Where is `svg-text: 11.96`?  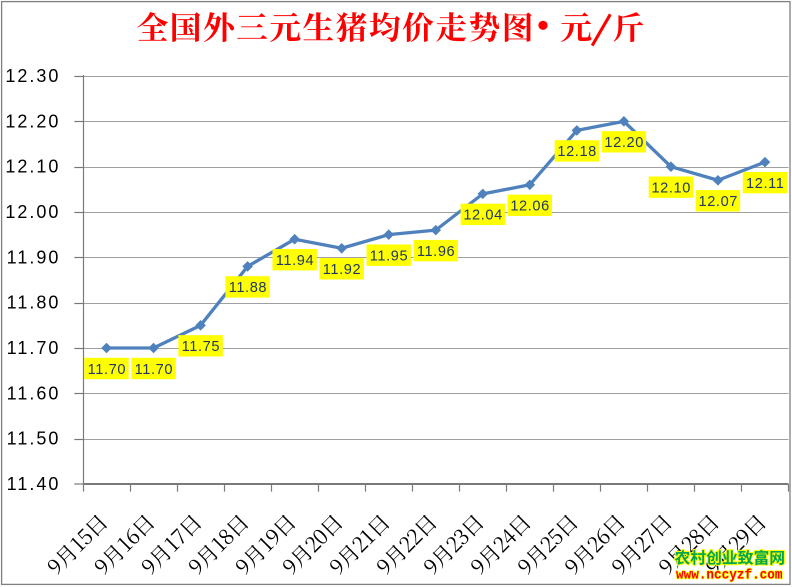 svg-text: 11.96 is located at coordinates (436, 252).